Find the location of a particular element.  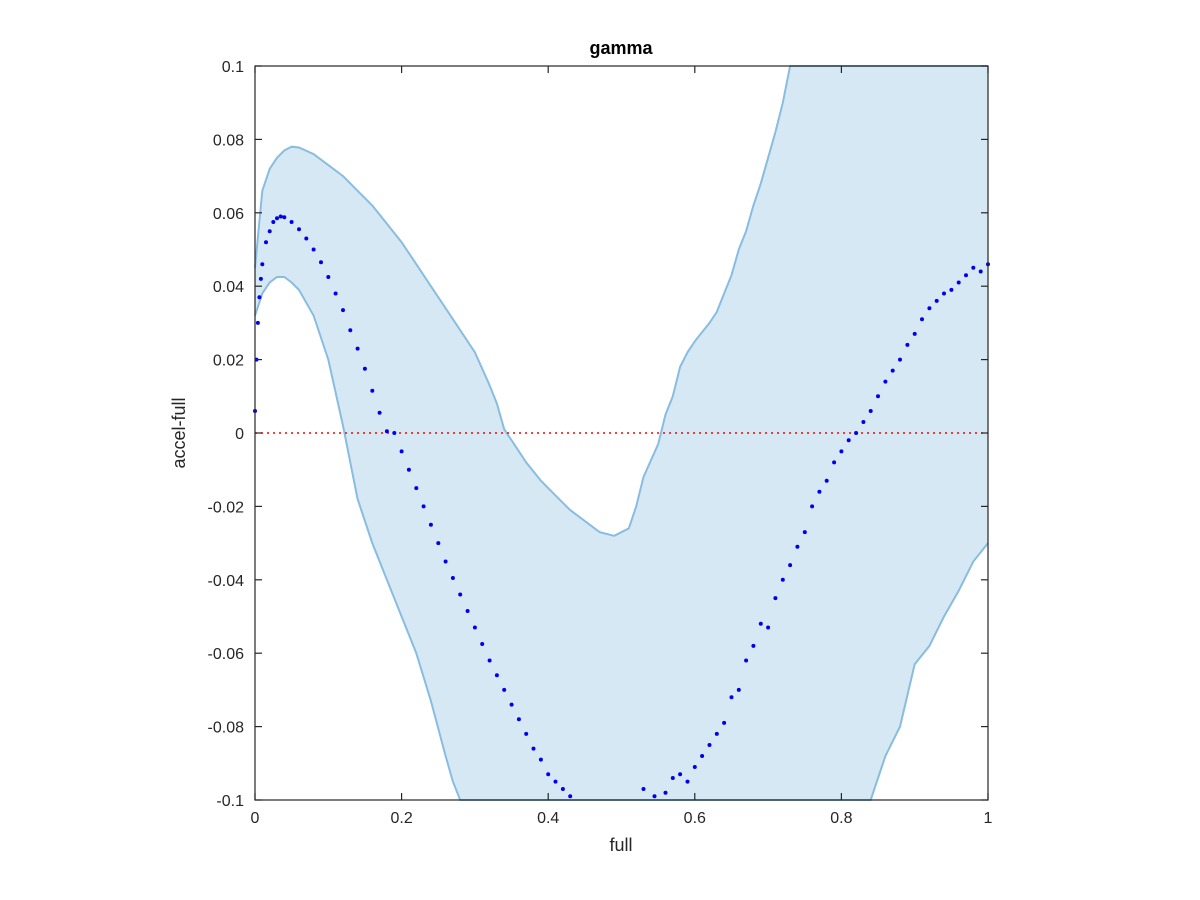

y-axis-label: accel-full is located at coordinates (179, 432).